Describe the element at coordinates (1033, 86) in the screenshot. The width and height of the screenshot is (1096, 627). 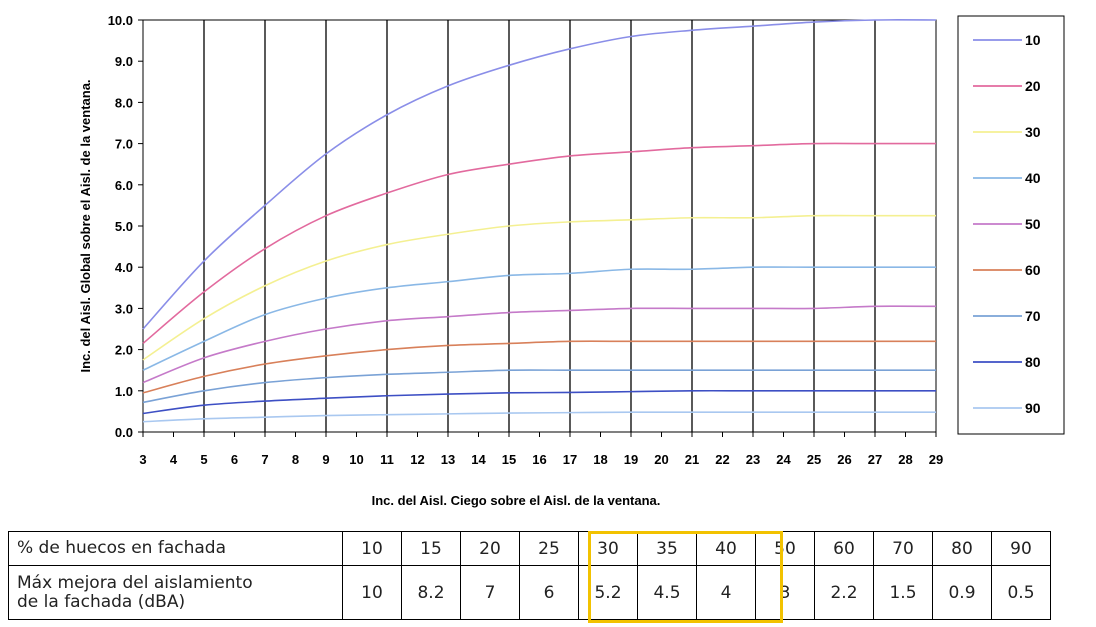
I see `legend-label: 20` at that location.